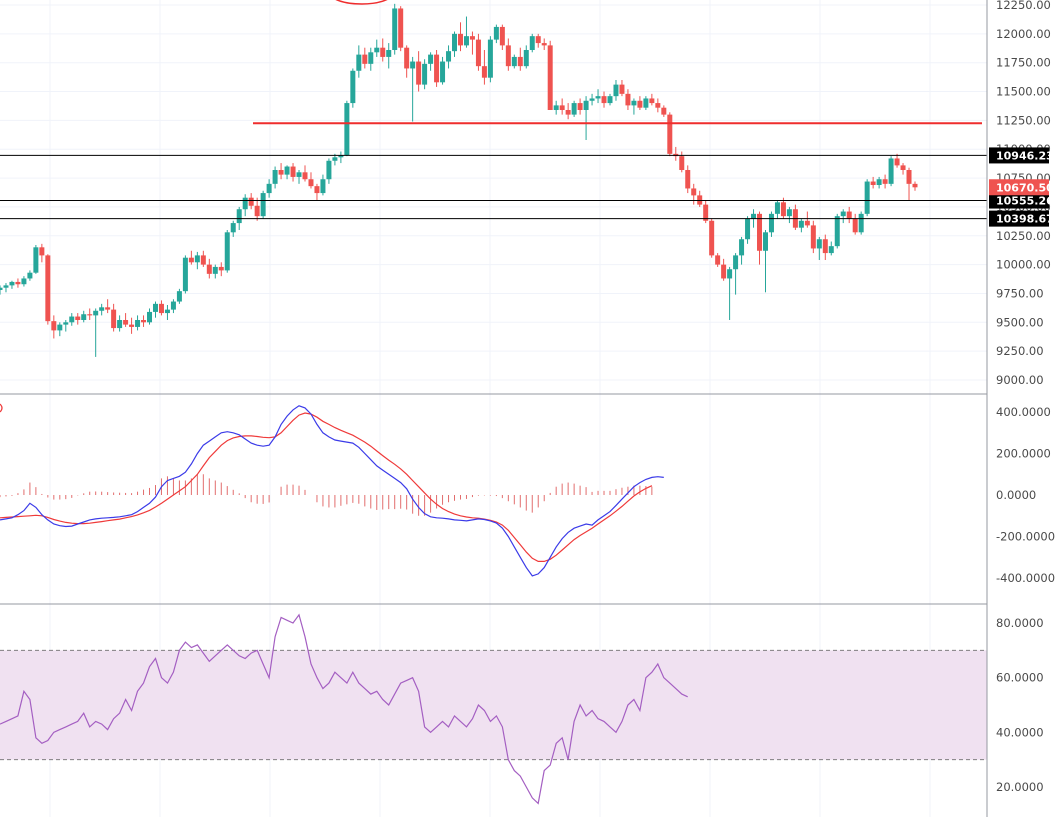  I want to click on horizontal-levels, so click(493, 187).